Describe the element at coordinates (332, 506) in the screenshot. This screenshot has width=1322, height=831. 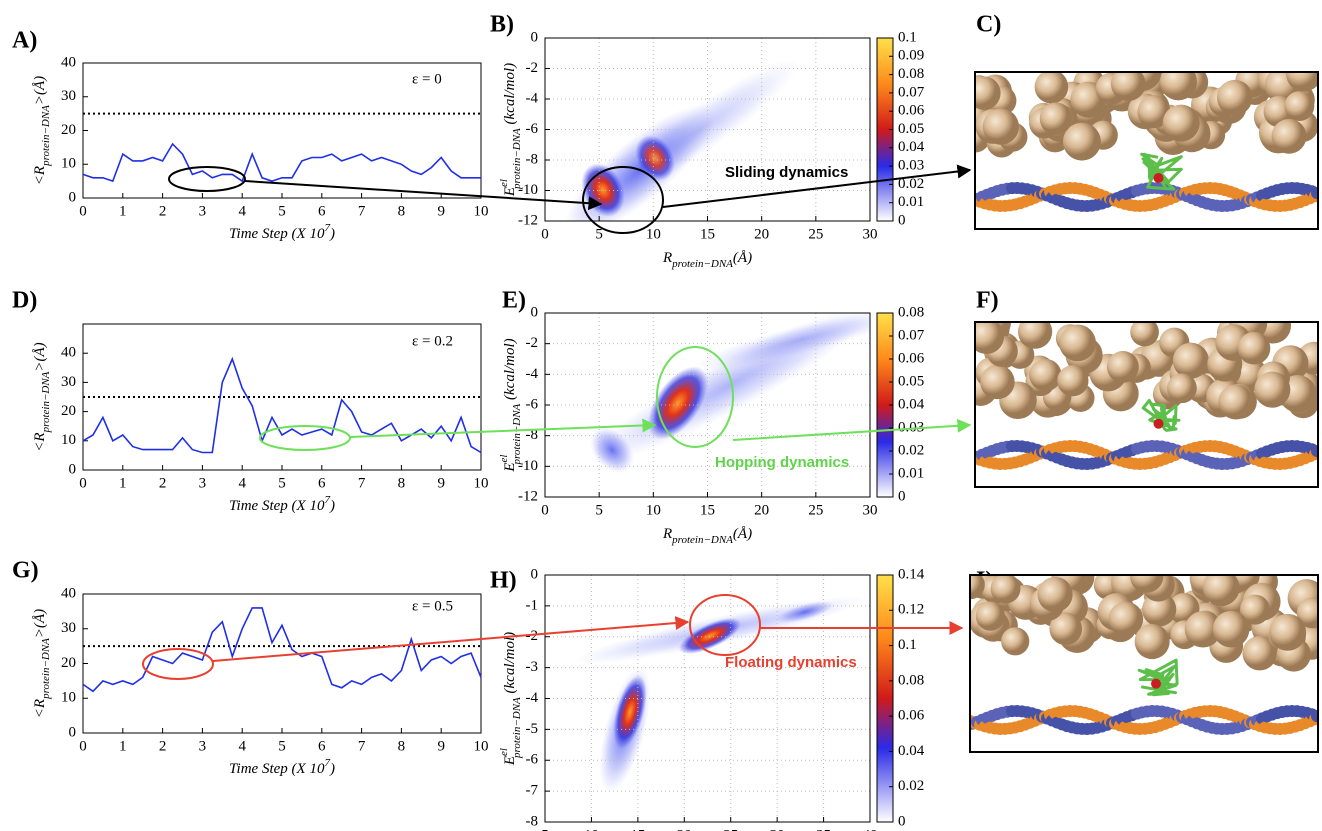
I see `axis-label-tail: )` at that location.